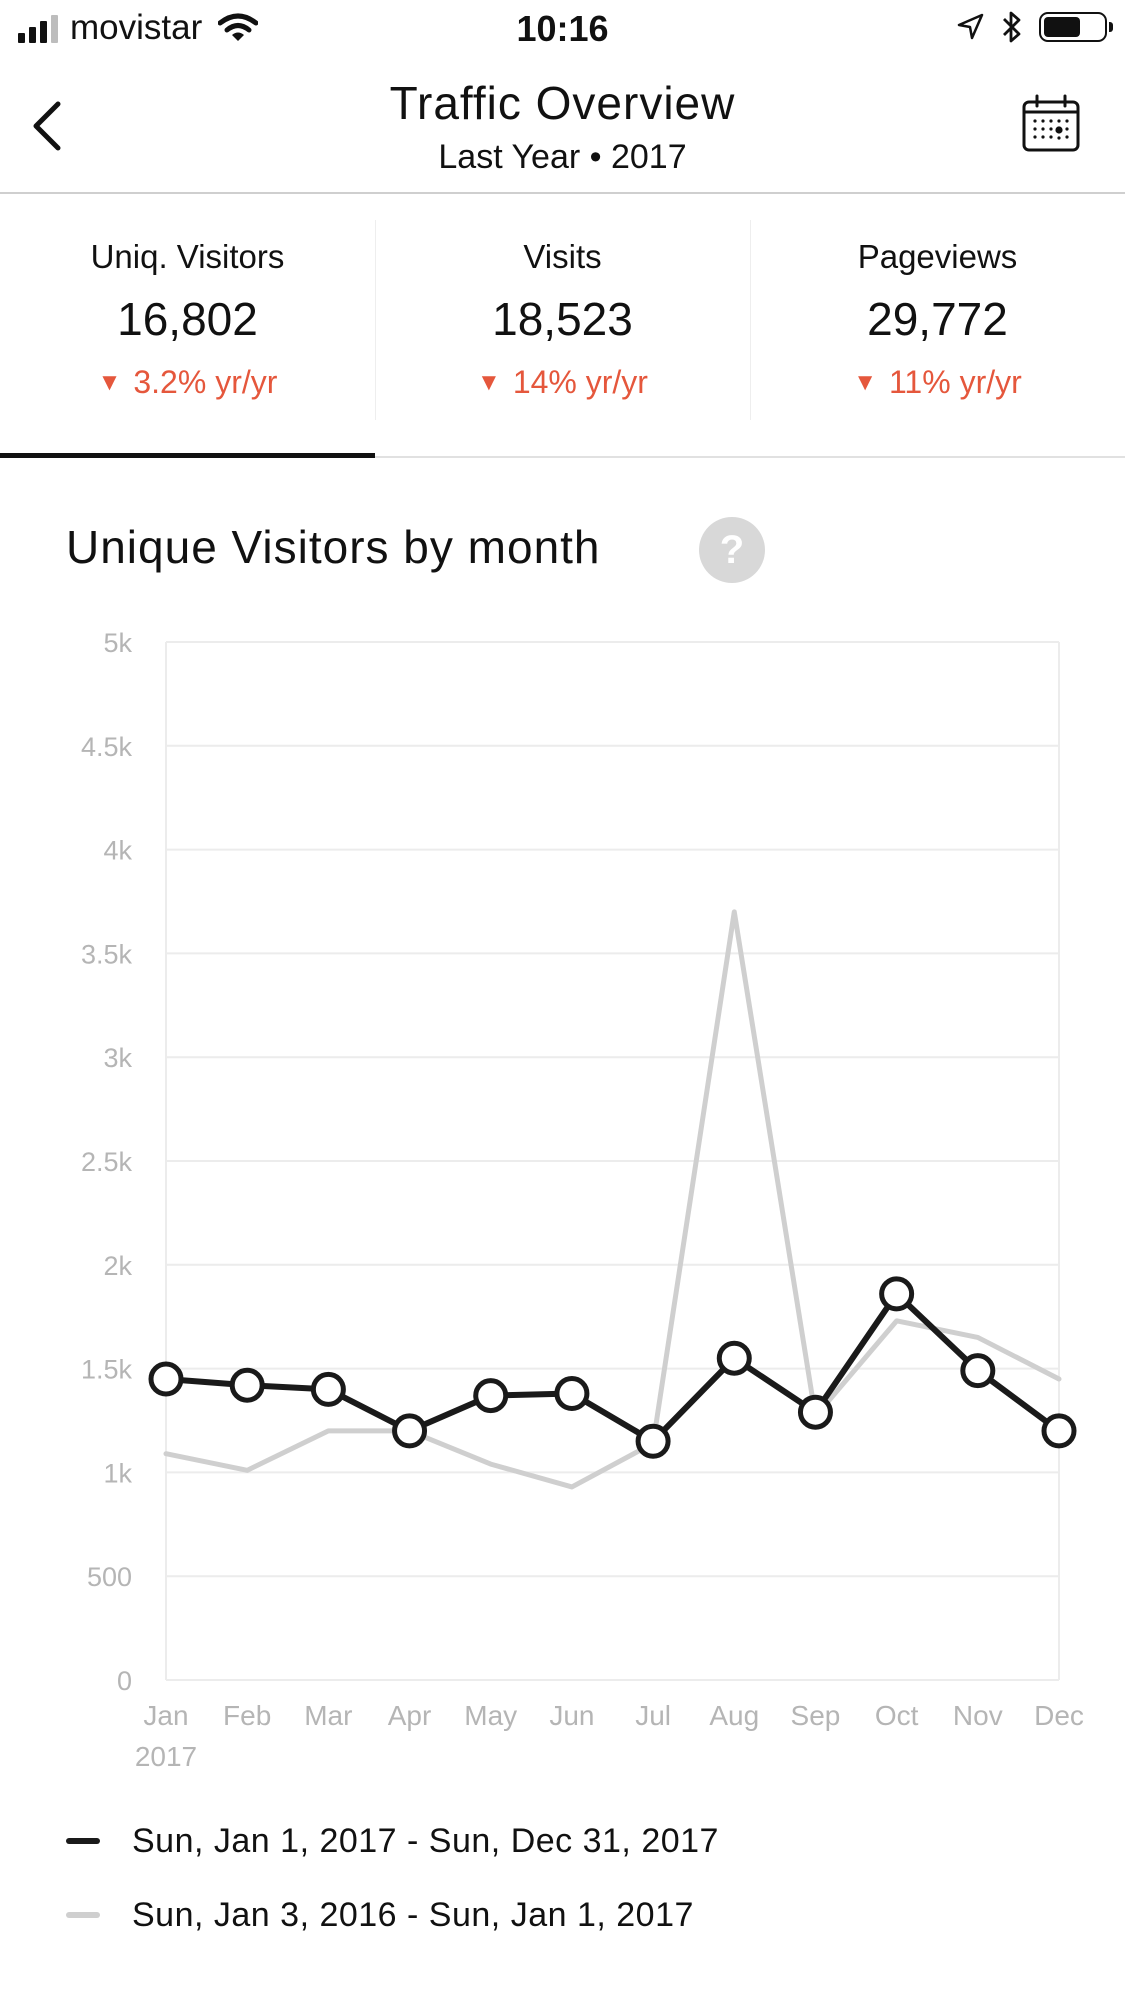 The width and height of the screenshot is (1125, 2001). I want to click on stat-change: ▼ 3.2% yr/yr, so click(187, 382).